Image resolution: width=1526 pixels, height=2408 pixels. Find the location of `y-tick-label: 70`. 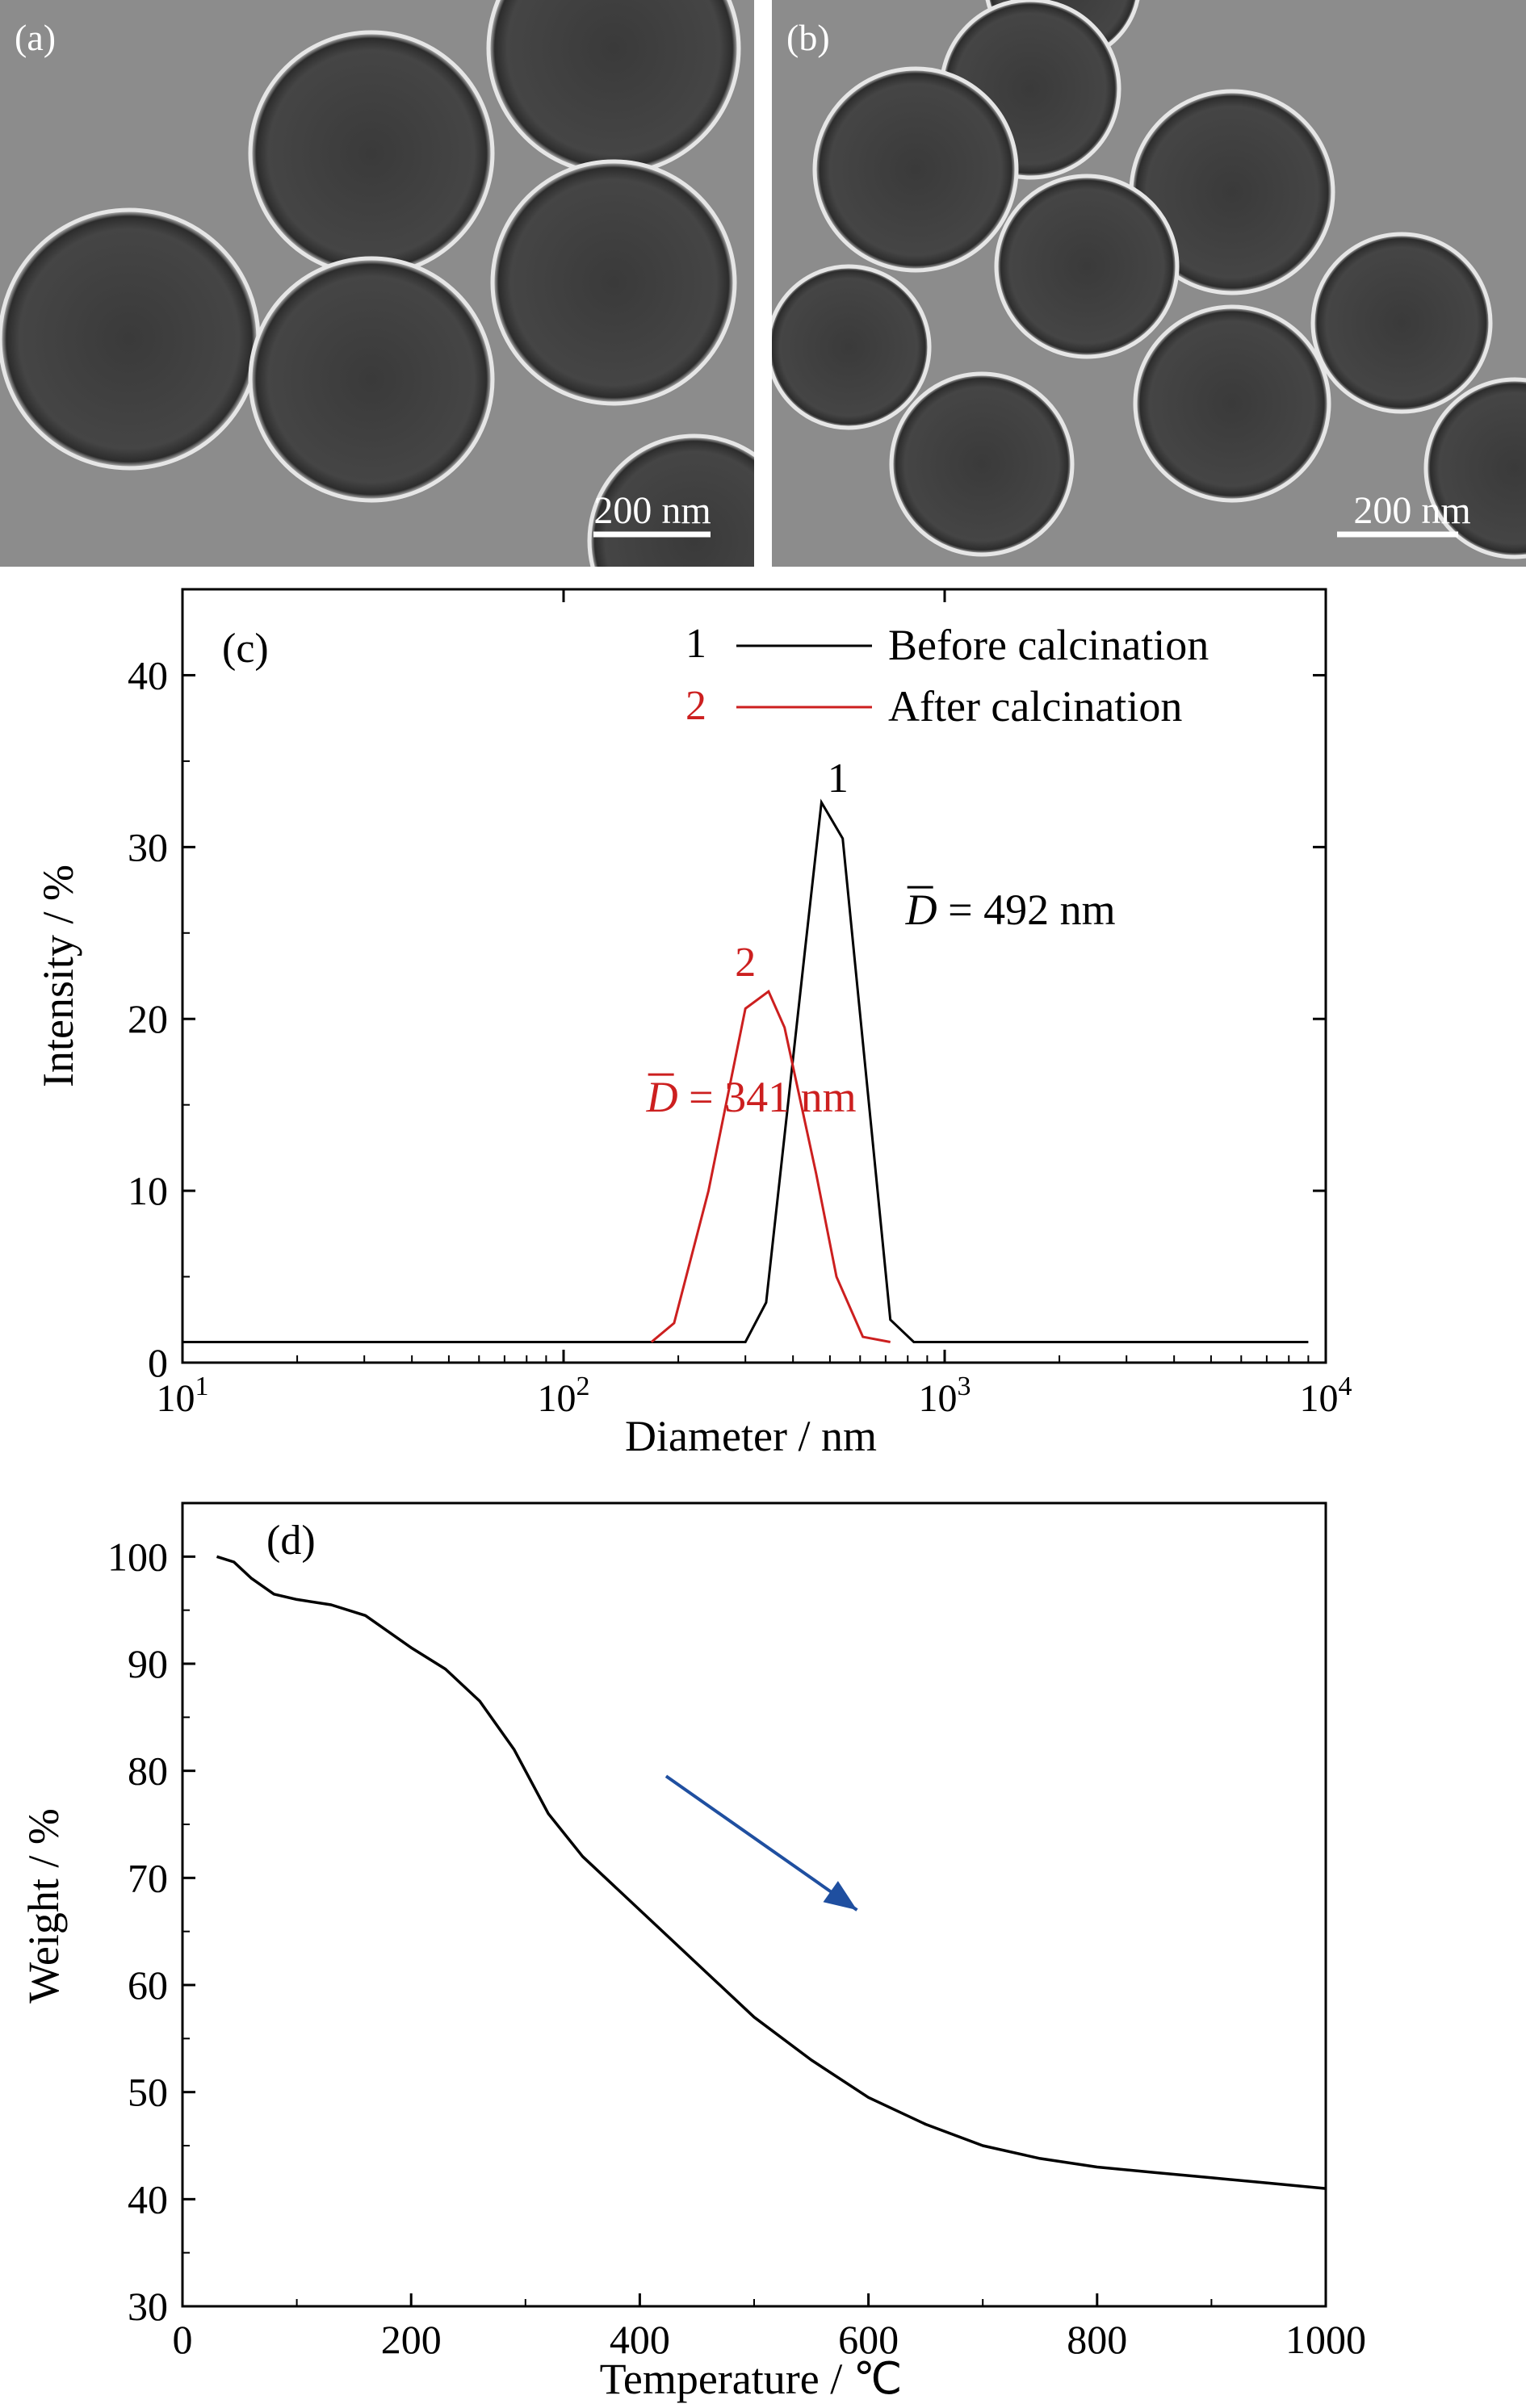

y-tick-label: 70 is located at coordinates (148, 1877).